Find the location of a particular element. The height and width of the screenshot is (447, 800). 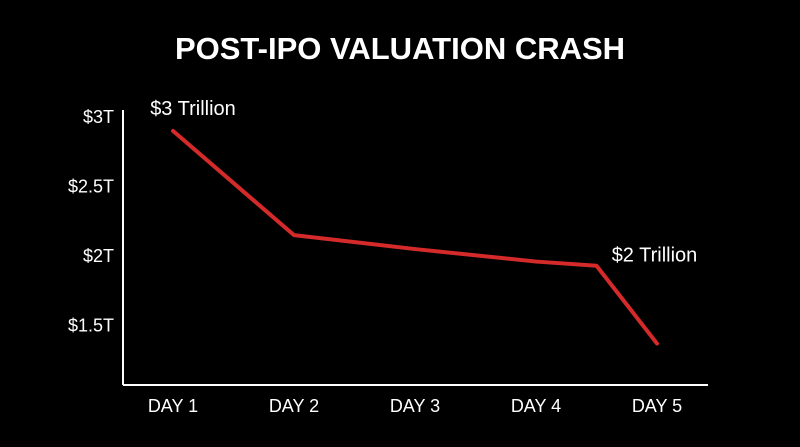

y-tick-labels: $3T $2.5T $2T $1.5T is located at coordinates (91, 221).